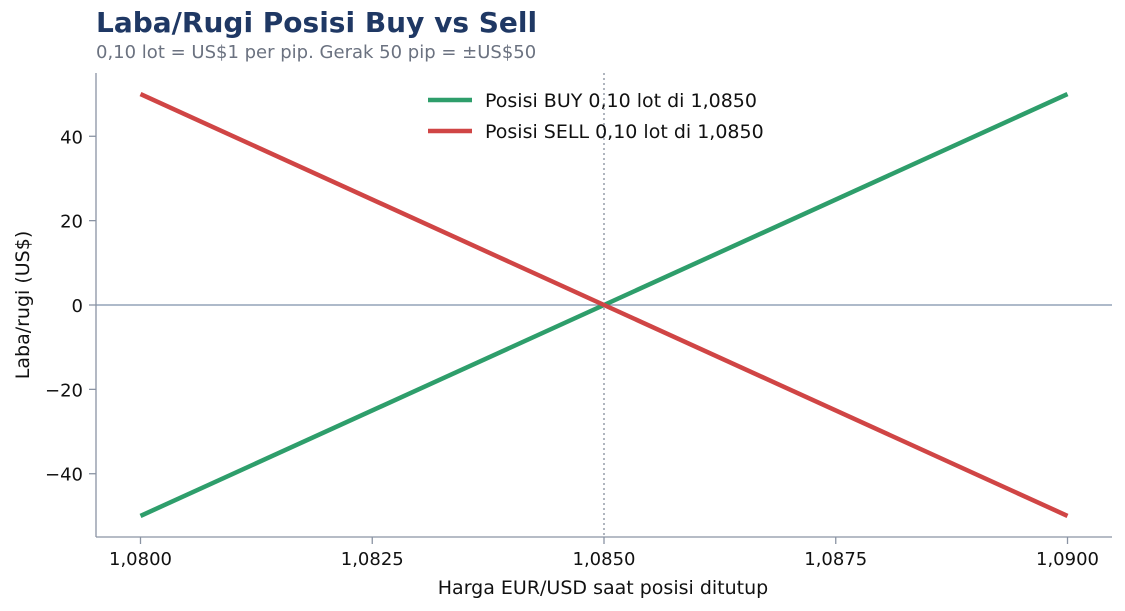 The image size is (1125, 611). Describe the element at coordinates (621, 101) in the screenshot. I see `legend-label: Posisi BUY 0,10 lot di 1,0850` at that location.